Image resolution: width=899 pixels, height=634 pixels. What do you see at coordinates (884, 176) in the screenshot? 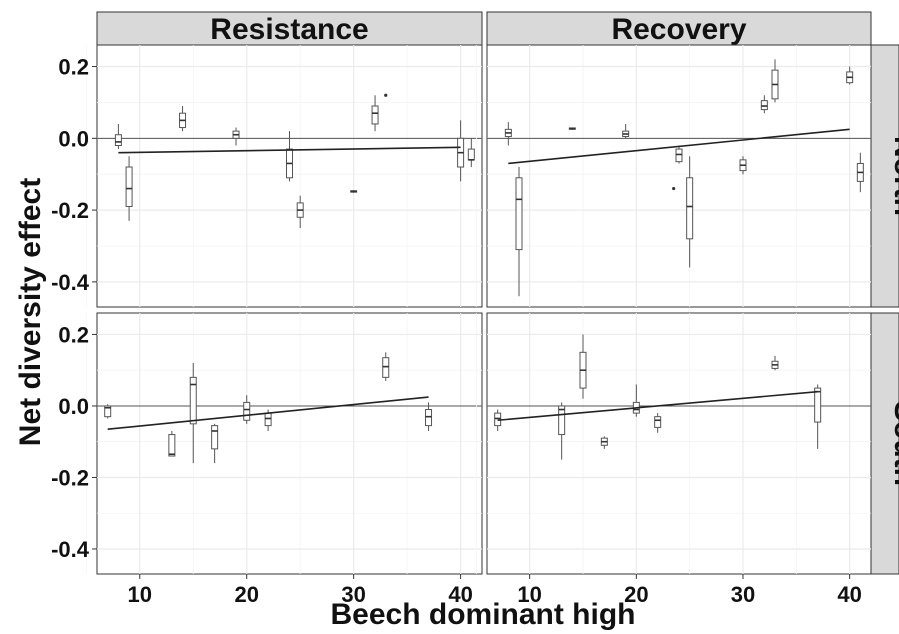
I see `facet-strip-north` at bounding box center [884, 176].